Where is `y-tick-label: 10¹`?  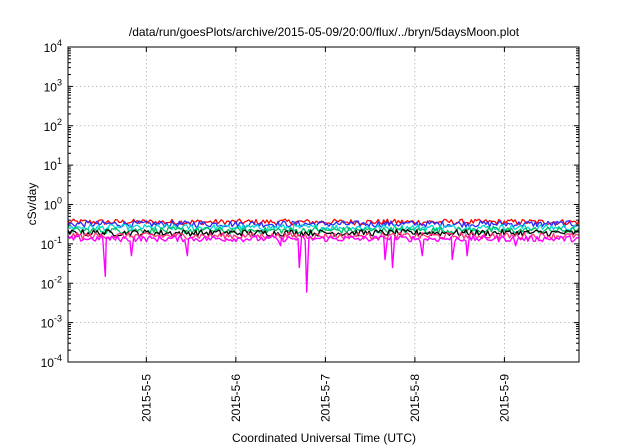 y-tick-label: 10¹ is located at coordinates (53, 164).